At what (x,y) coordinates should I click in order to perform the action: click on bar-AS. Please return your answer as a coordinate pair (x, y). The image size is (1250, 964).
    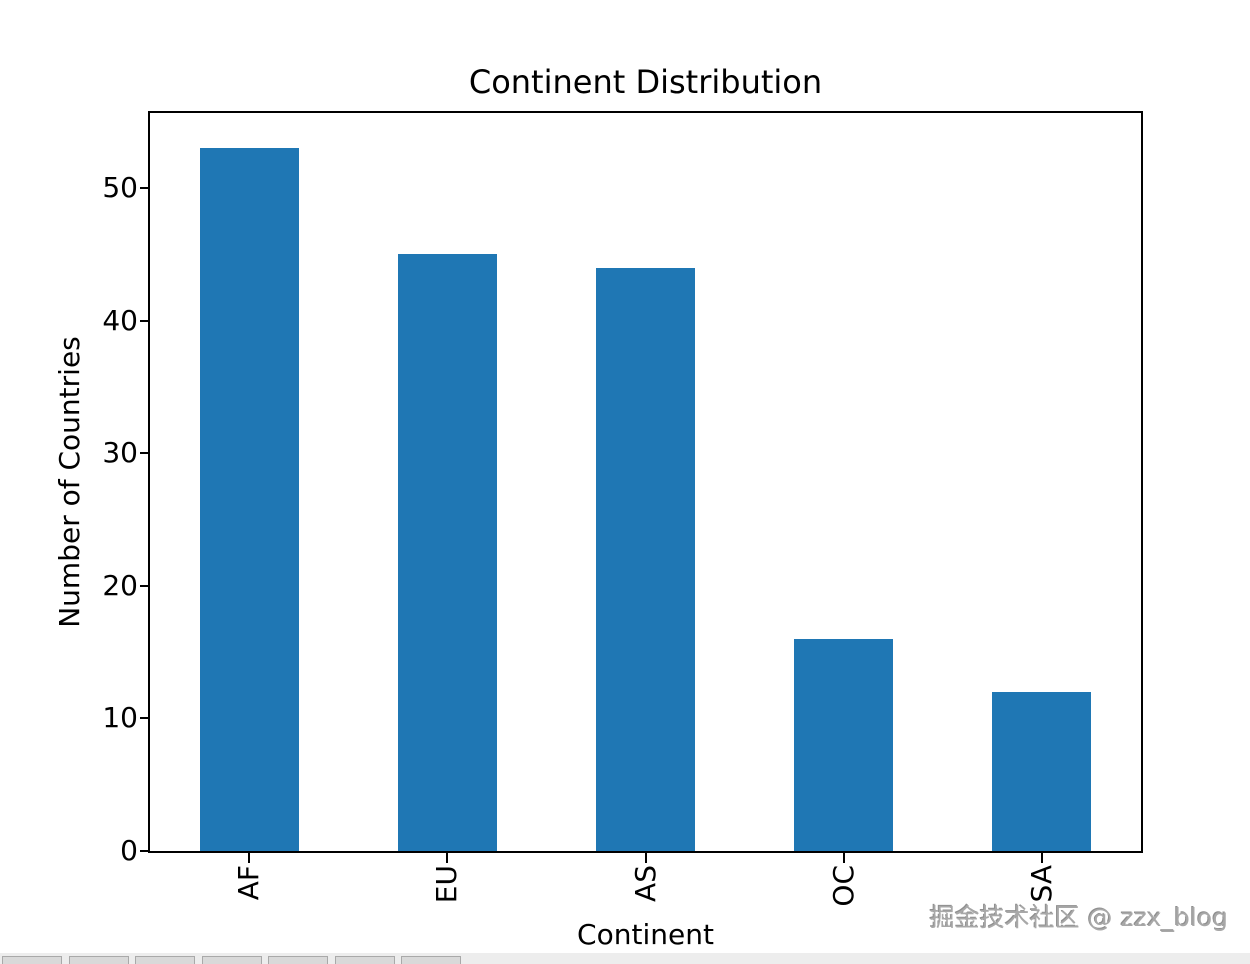
    Looking at the image, I should click on (645, 559).